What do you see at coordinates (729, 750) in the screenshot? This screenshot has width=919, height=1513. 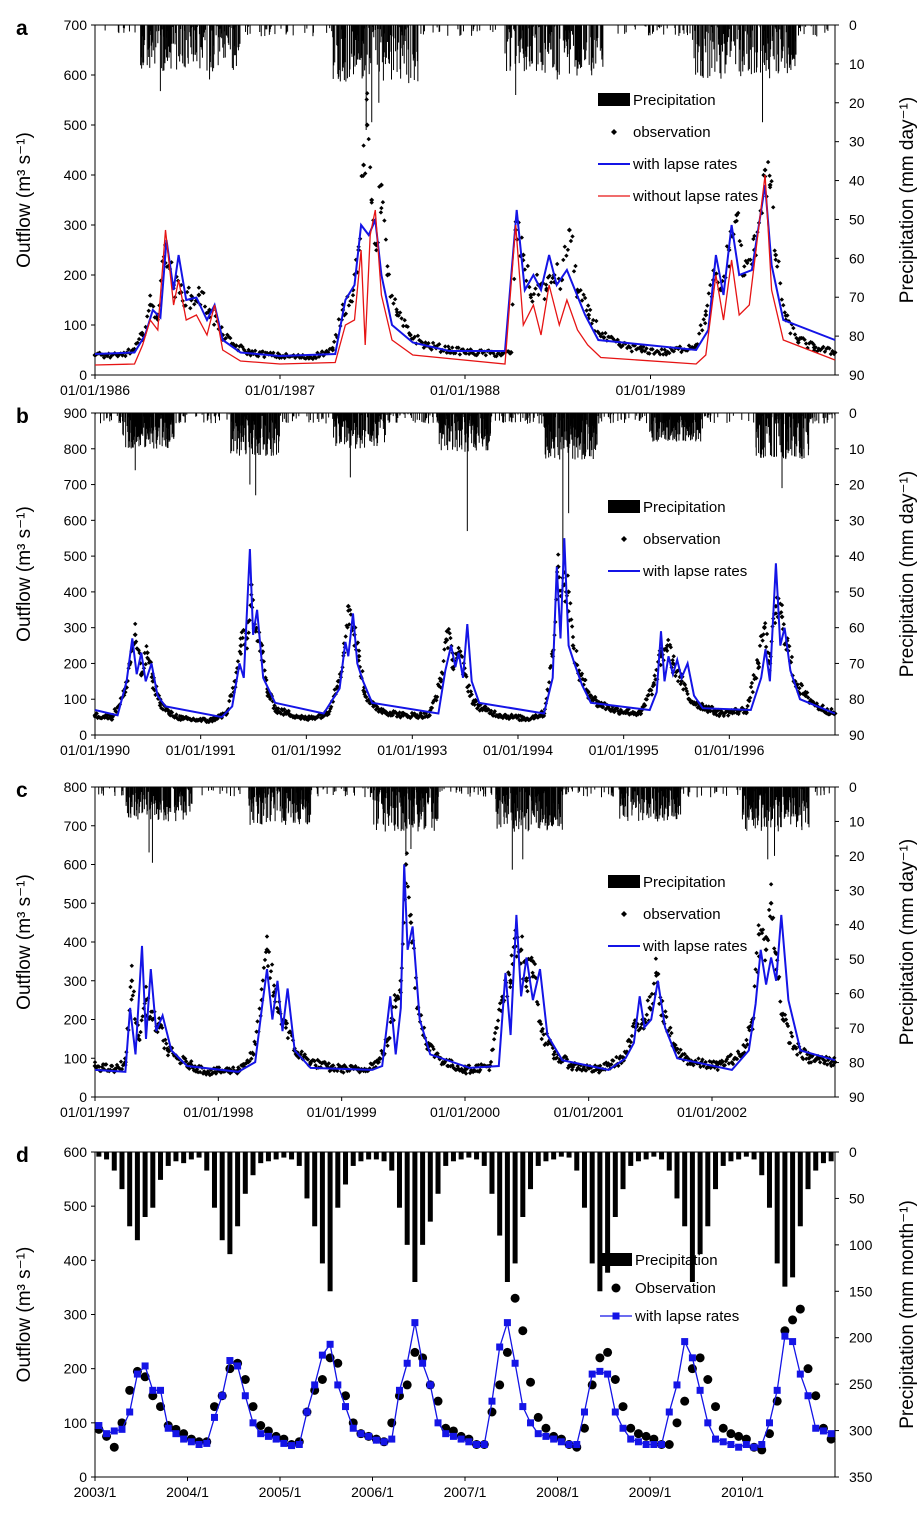 I see `x-tick-label: 01/01/1996` at bounding box center [729, 750].